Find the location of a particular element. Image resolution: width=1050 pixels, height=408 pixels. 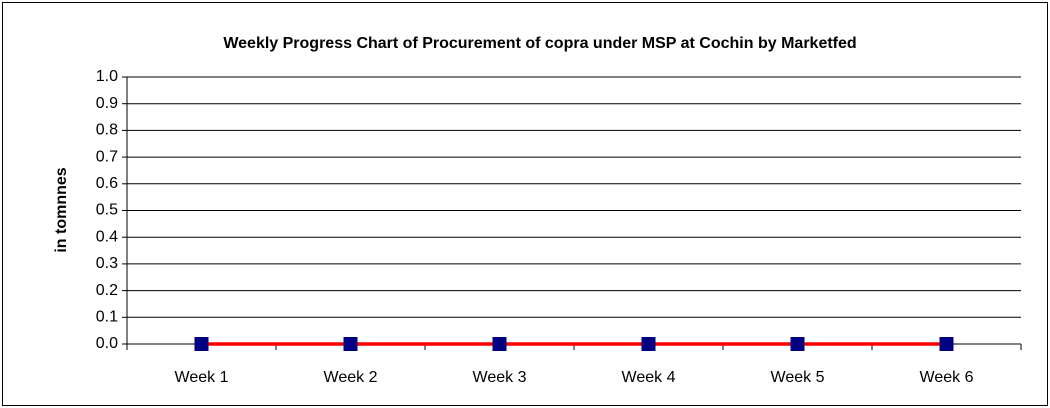

x-tick-label: Week 3 is located at coordinates (500, 377).